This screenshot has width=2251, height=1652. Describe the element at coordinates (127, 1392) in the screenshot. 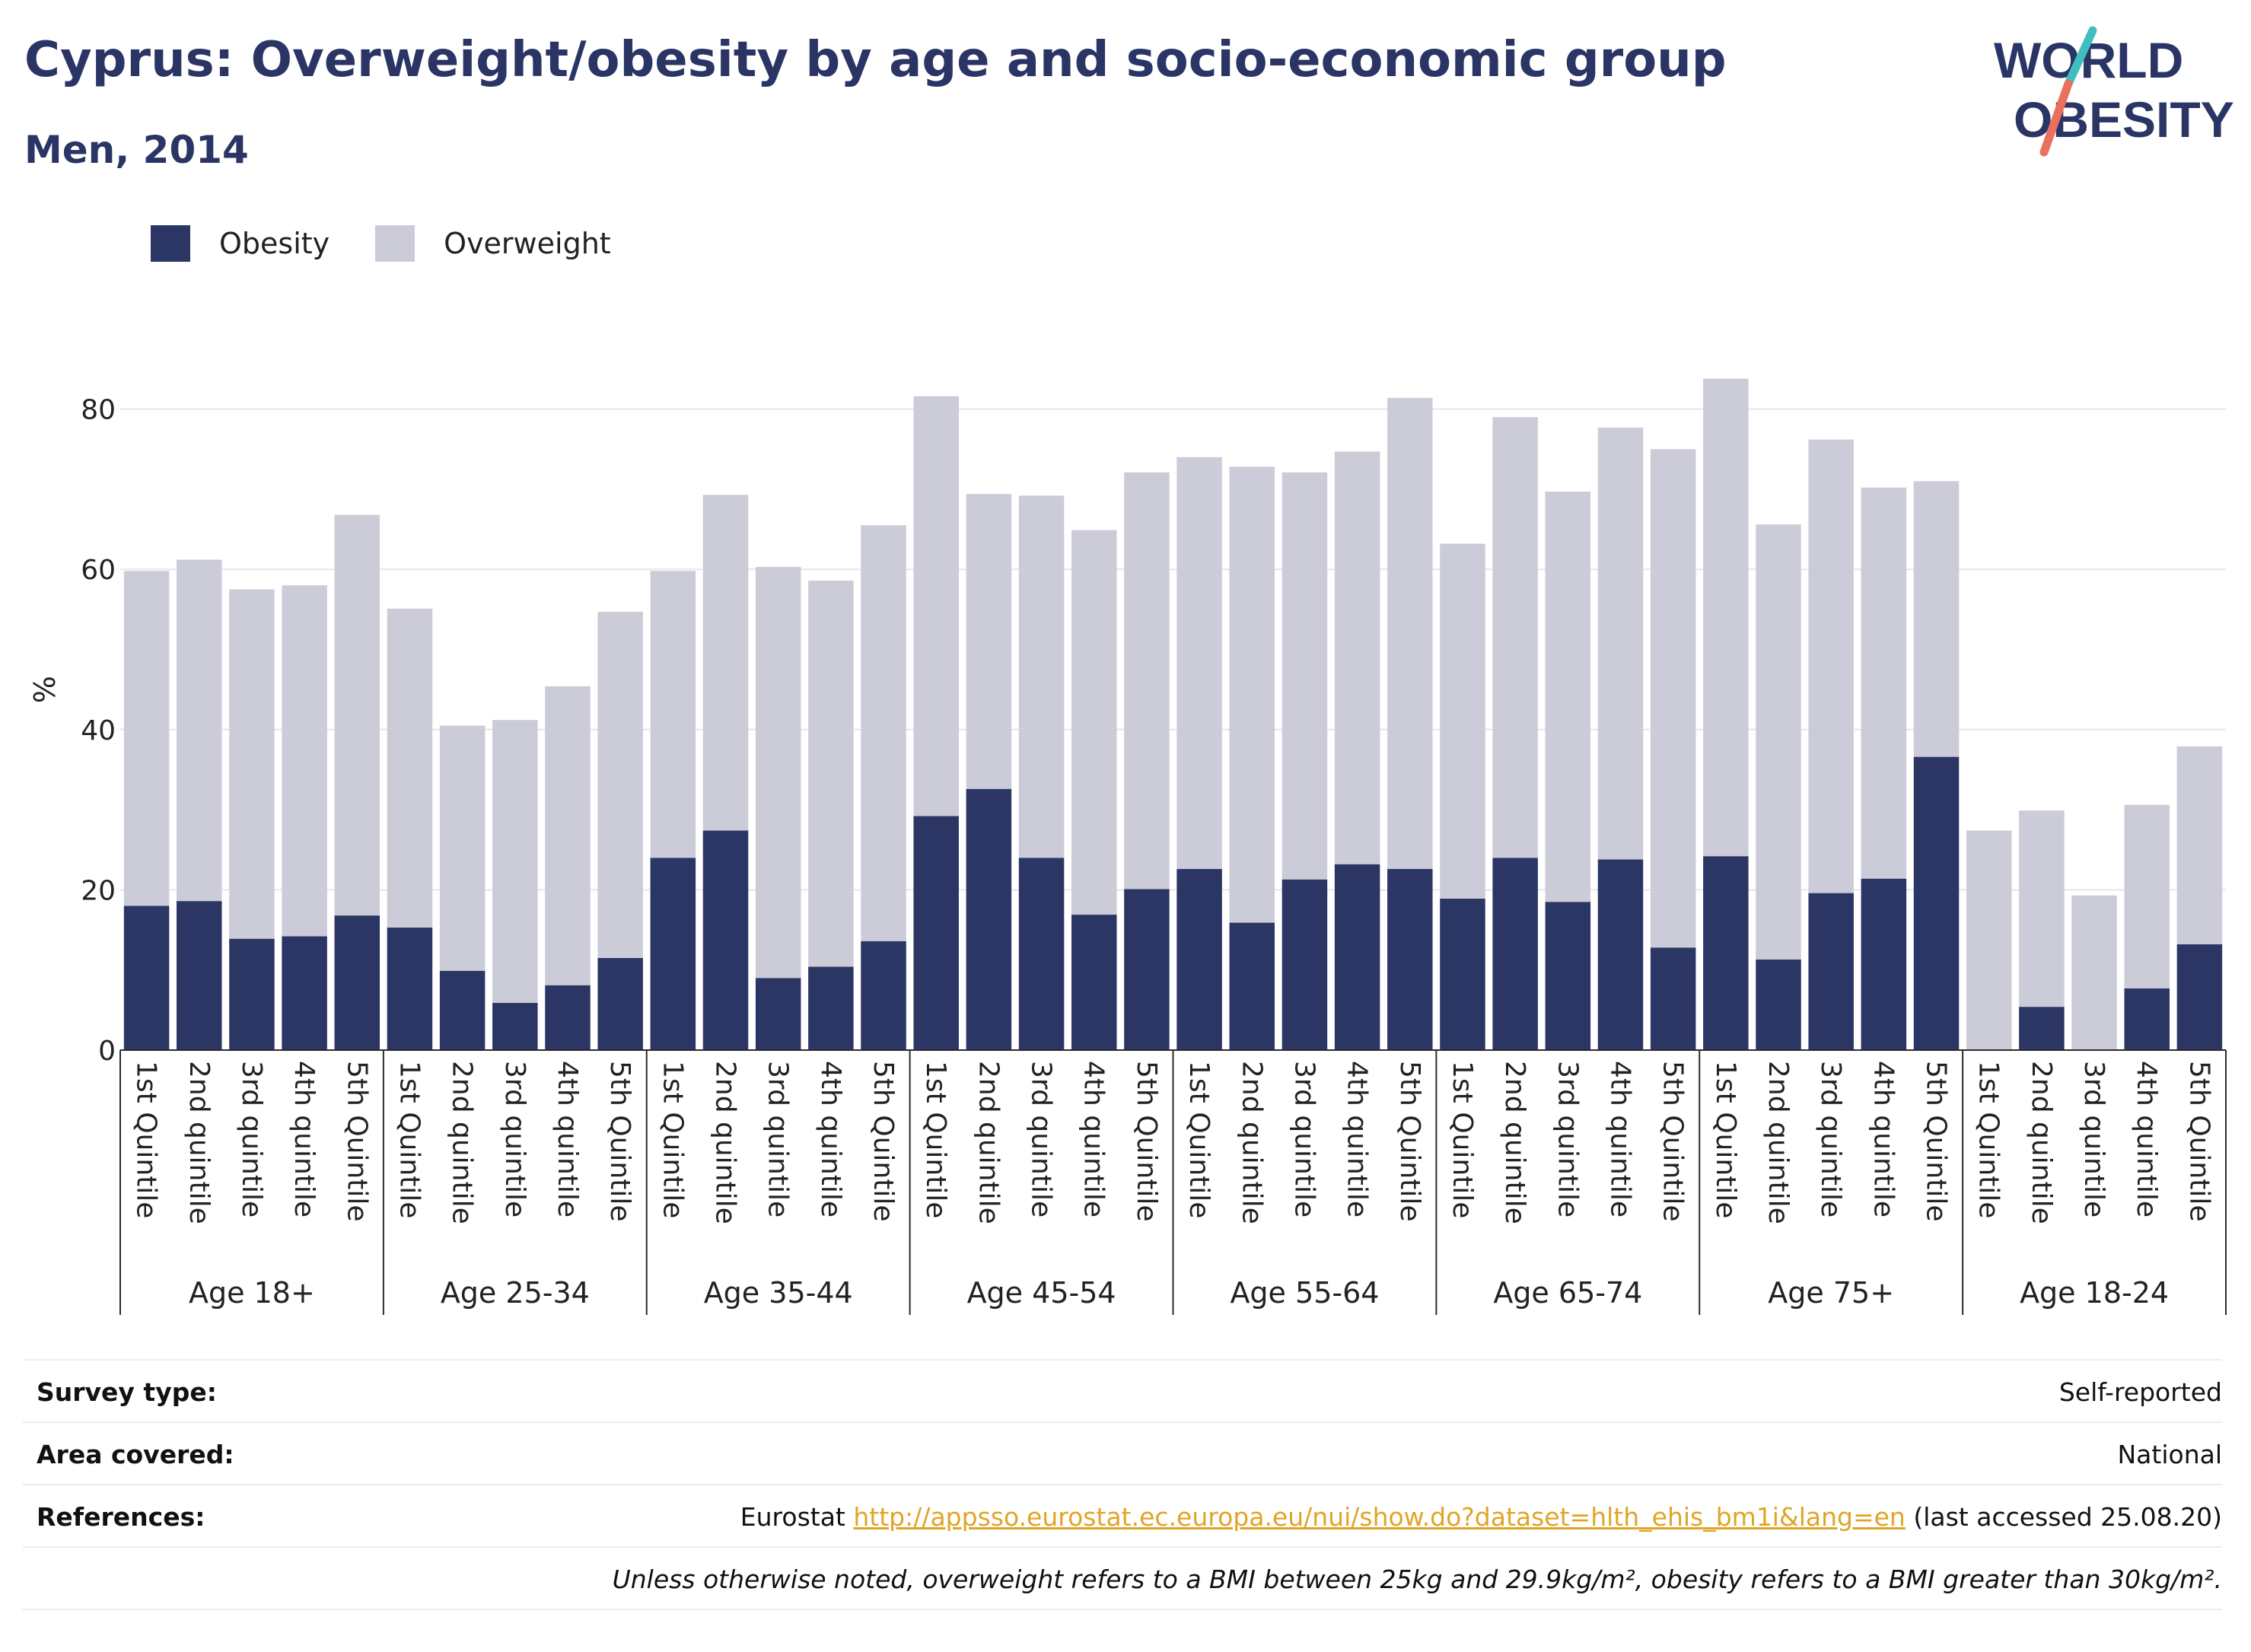

I see `survey-type-label: Survey type:` at that location.